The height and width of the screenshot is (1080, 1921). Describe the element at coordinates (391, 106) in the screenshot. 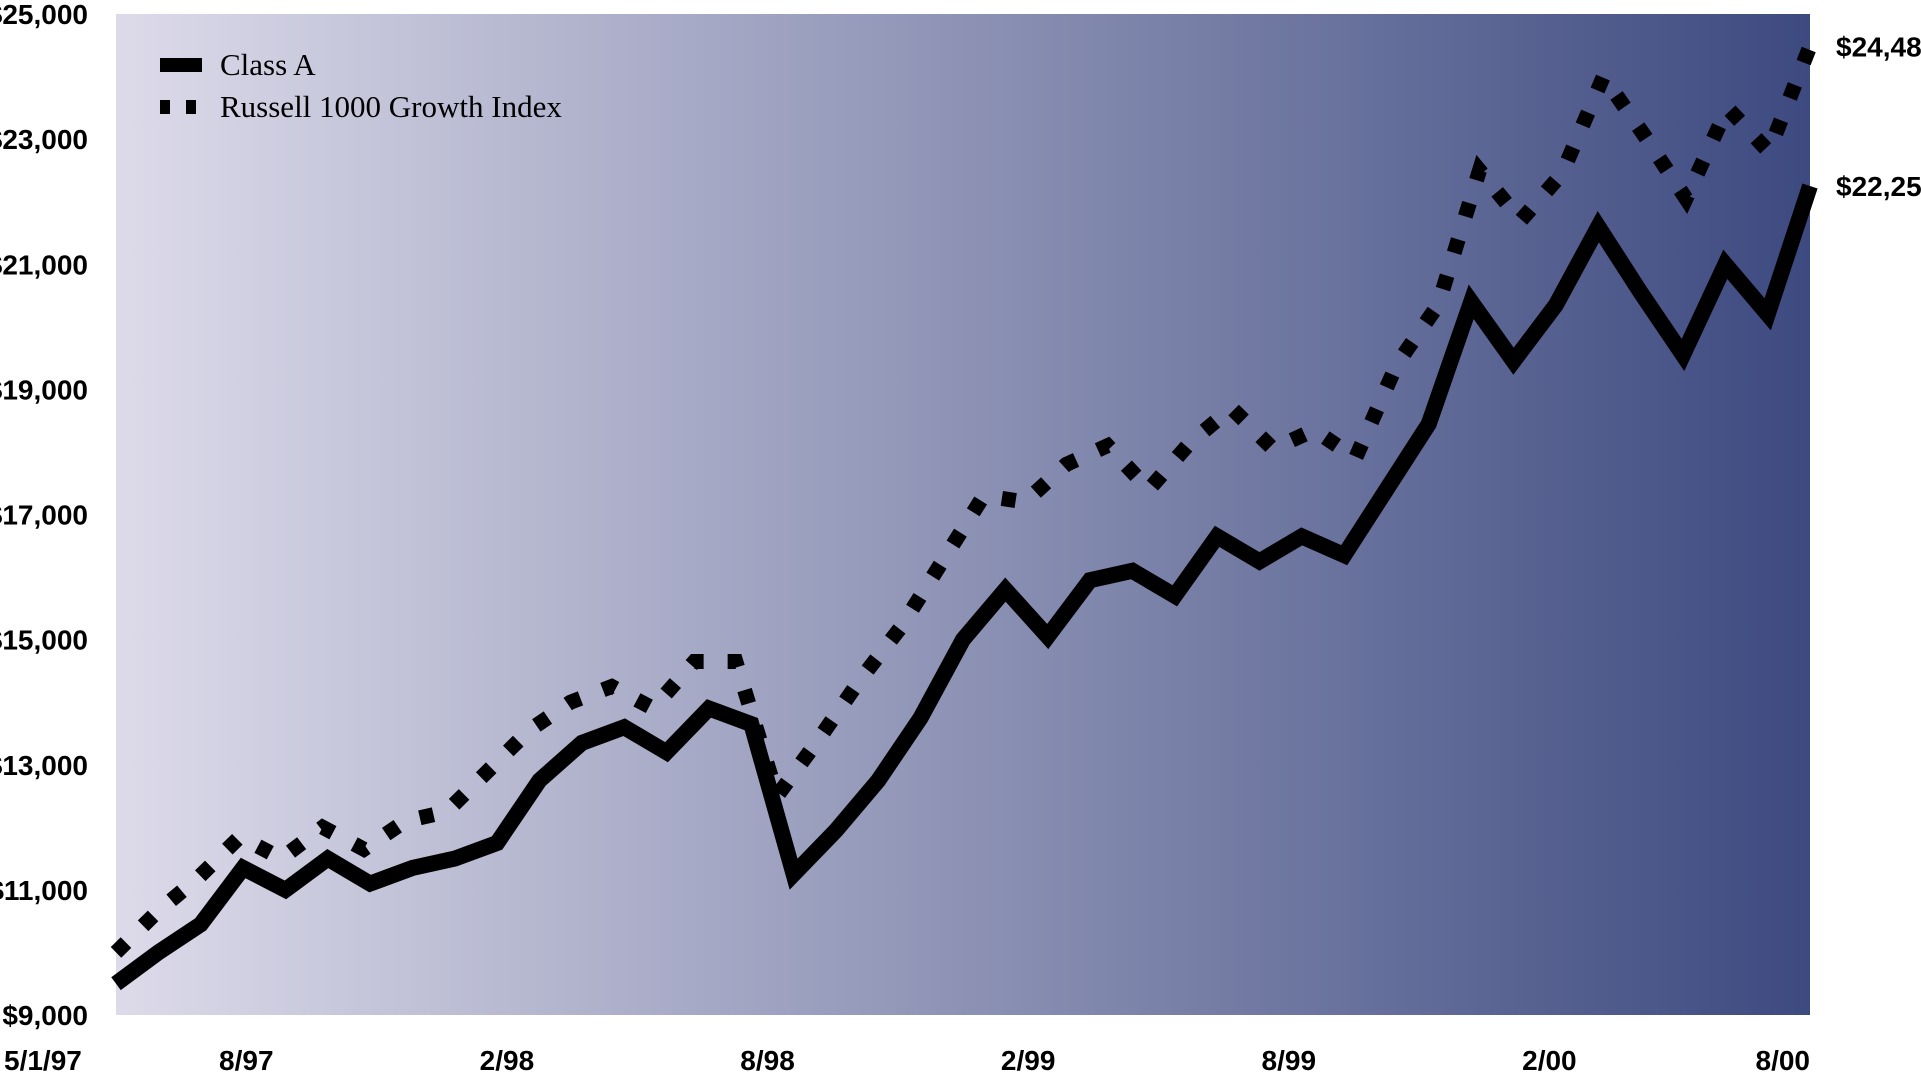

I see `legend-label-russell: Russell 1000 Growth Index` at that location.